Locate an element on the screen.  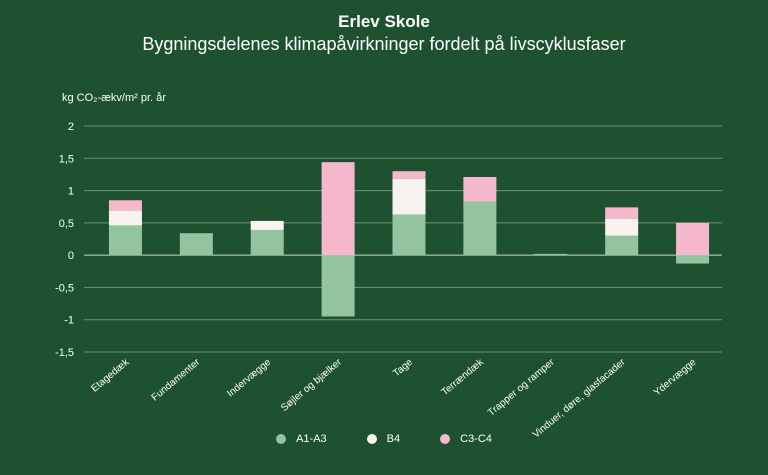
legend-item: C3-C4 is located at coordinates (466, 439).